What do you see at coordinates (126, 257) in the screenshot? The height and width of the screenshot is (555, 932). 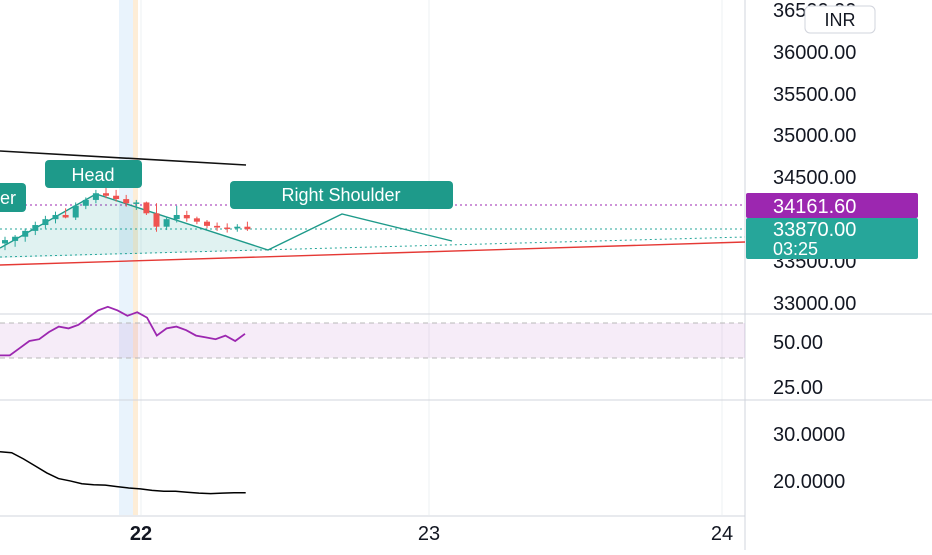 I see `session-highlight-blue` at bounding box center [126, 257].